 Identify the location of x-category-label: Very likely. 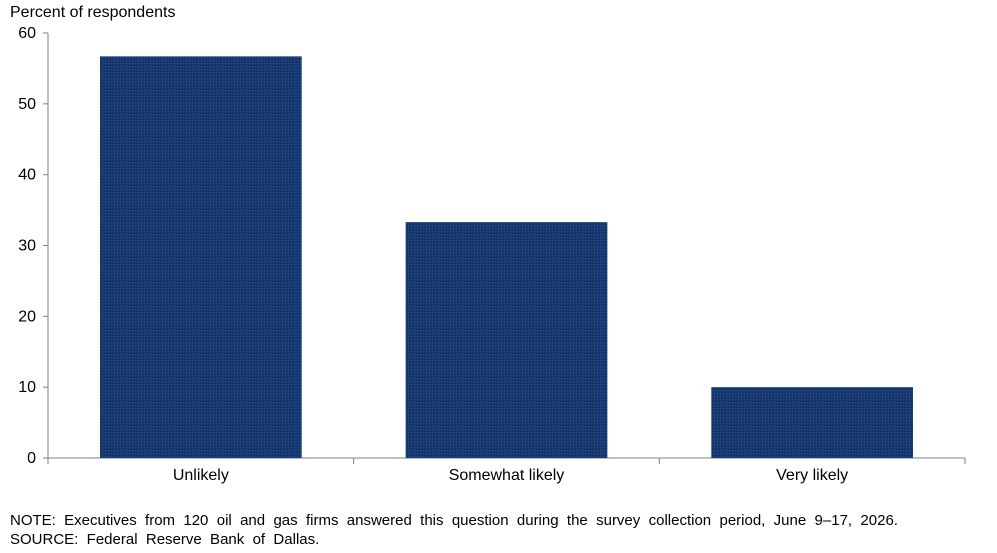
(812, 475).